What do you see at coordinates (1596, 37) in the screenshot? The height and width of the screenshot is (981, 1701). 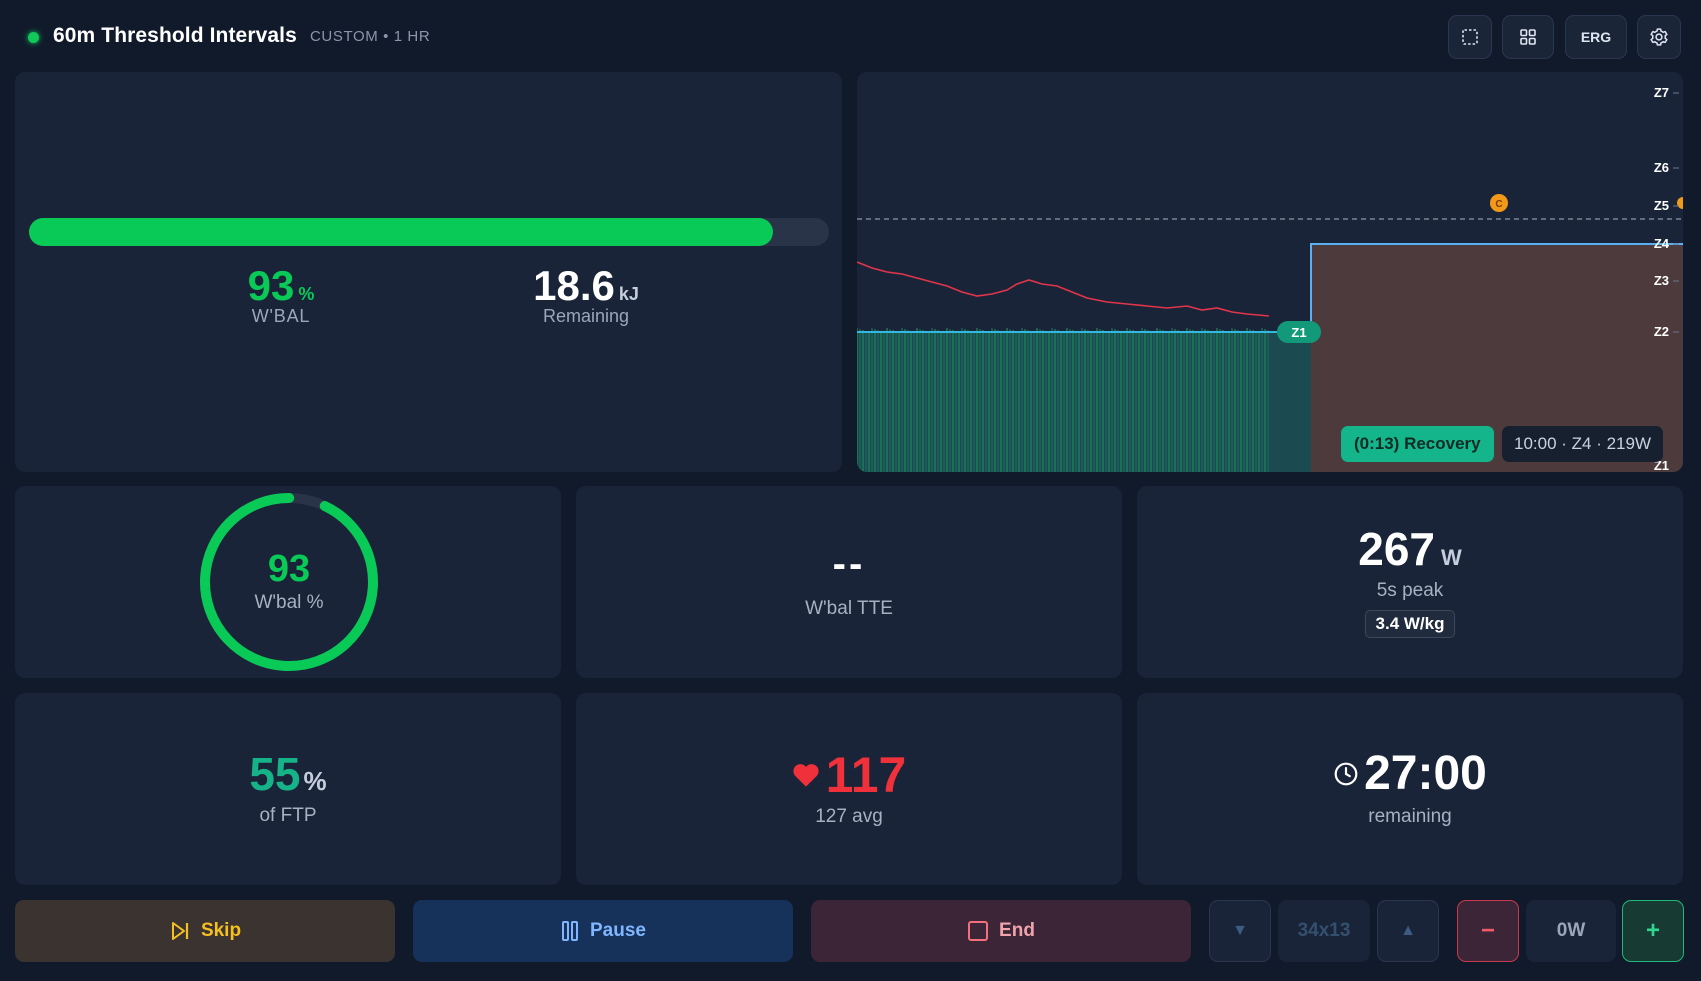 I see `erg-mode-button: ERG` at bounding box center [1596, 37].